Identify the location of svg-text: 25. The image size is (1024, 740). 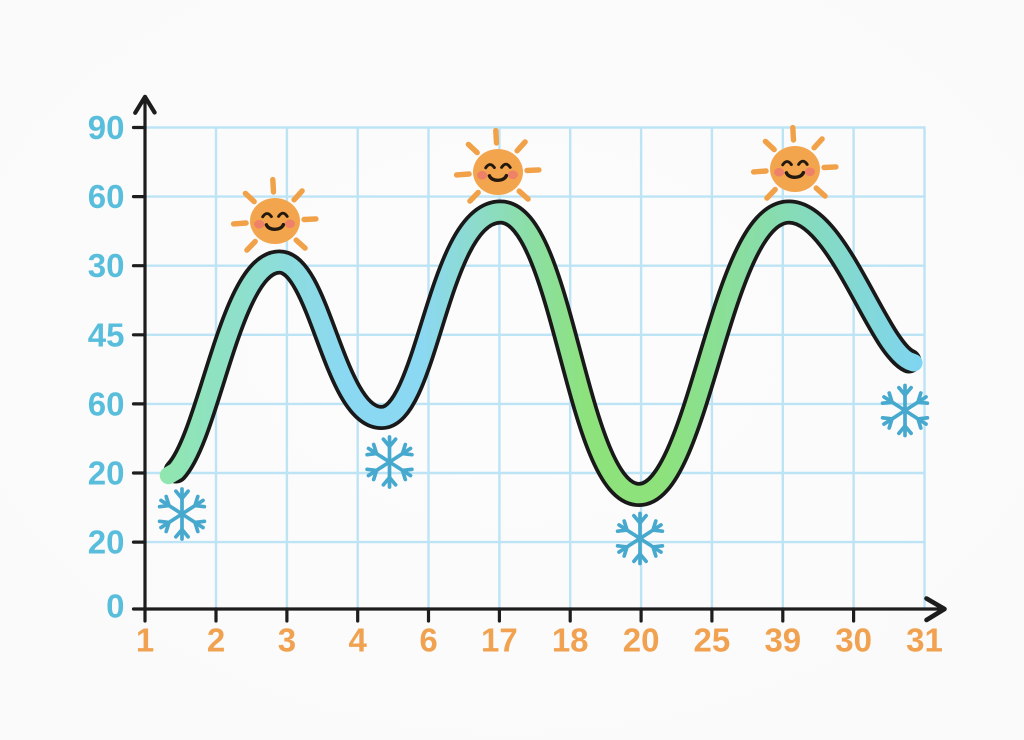
(712, 640).